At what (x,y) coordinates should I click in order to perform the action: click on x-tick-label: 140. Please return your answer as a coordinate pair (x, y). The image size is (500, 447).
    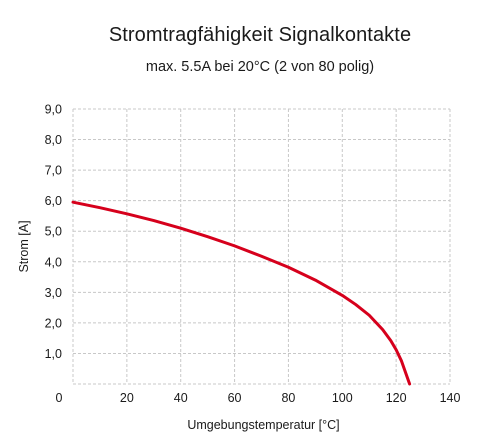
    Looking at the image, I should click on (450, 398).